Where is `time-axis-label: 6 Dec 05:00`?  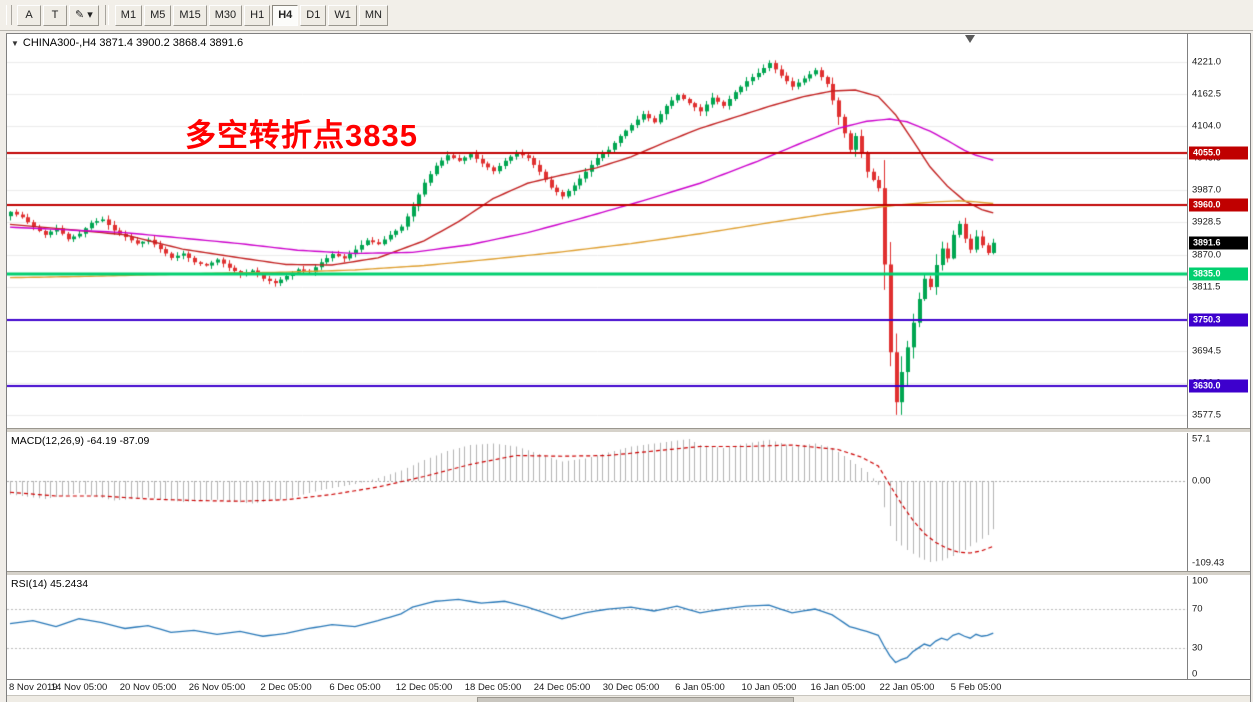 time-axis-label: 6 Dec 05:00 is located at coordinates (355, 687).